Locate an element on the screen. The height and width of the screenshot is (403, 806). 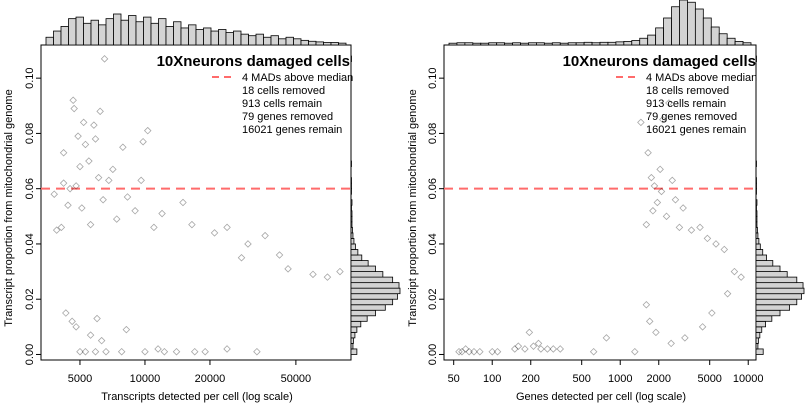
left-x-tick-label: 20000 is located at coordinates (210, 379).